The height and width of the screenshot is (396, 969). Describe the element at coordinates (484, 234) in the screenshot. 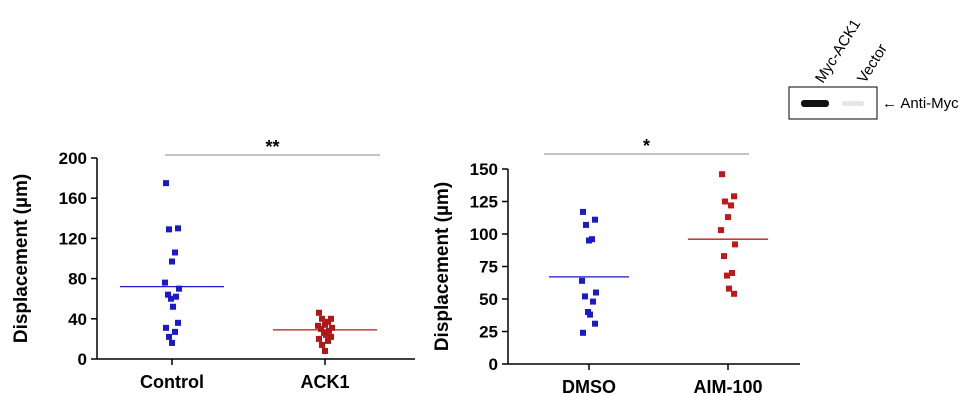

I see `y-tick-label: 100` at that location.